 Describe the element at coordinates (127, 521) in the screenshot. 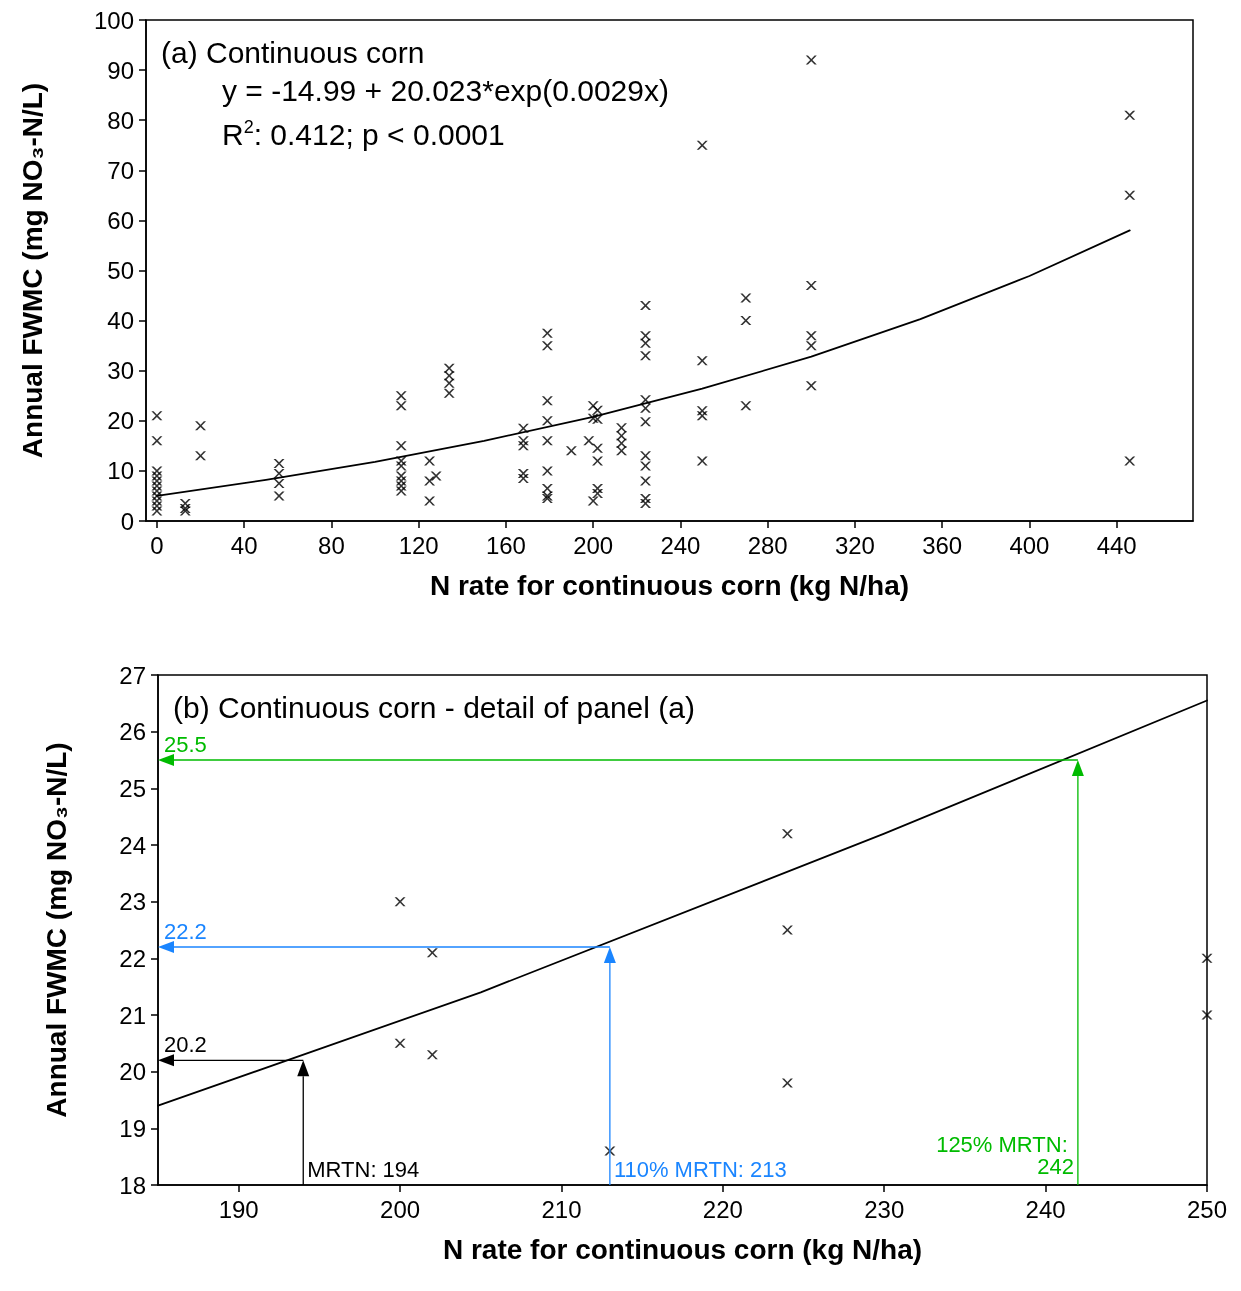

I see `y-tick-label: 0` at that location.